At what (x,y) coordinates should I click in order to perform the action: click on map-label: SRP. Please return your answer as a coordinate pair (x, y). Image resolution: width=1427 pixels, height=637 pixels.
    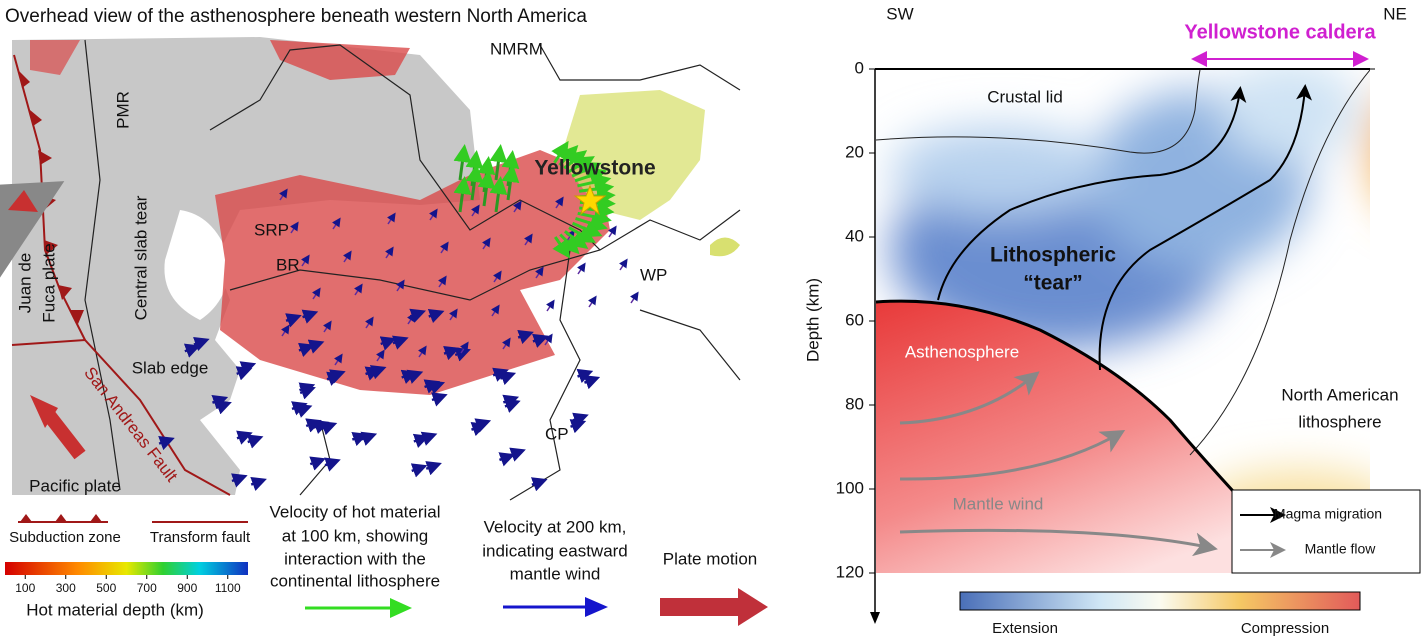
    Looking at the image, I should click on (271, 229).